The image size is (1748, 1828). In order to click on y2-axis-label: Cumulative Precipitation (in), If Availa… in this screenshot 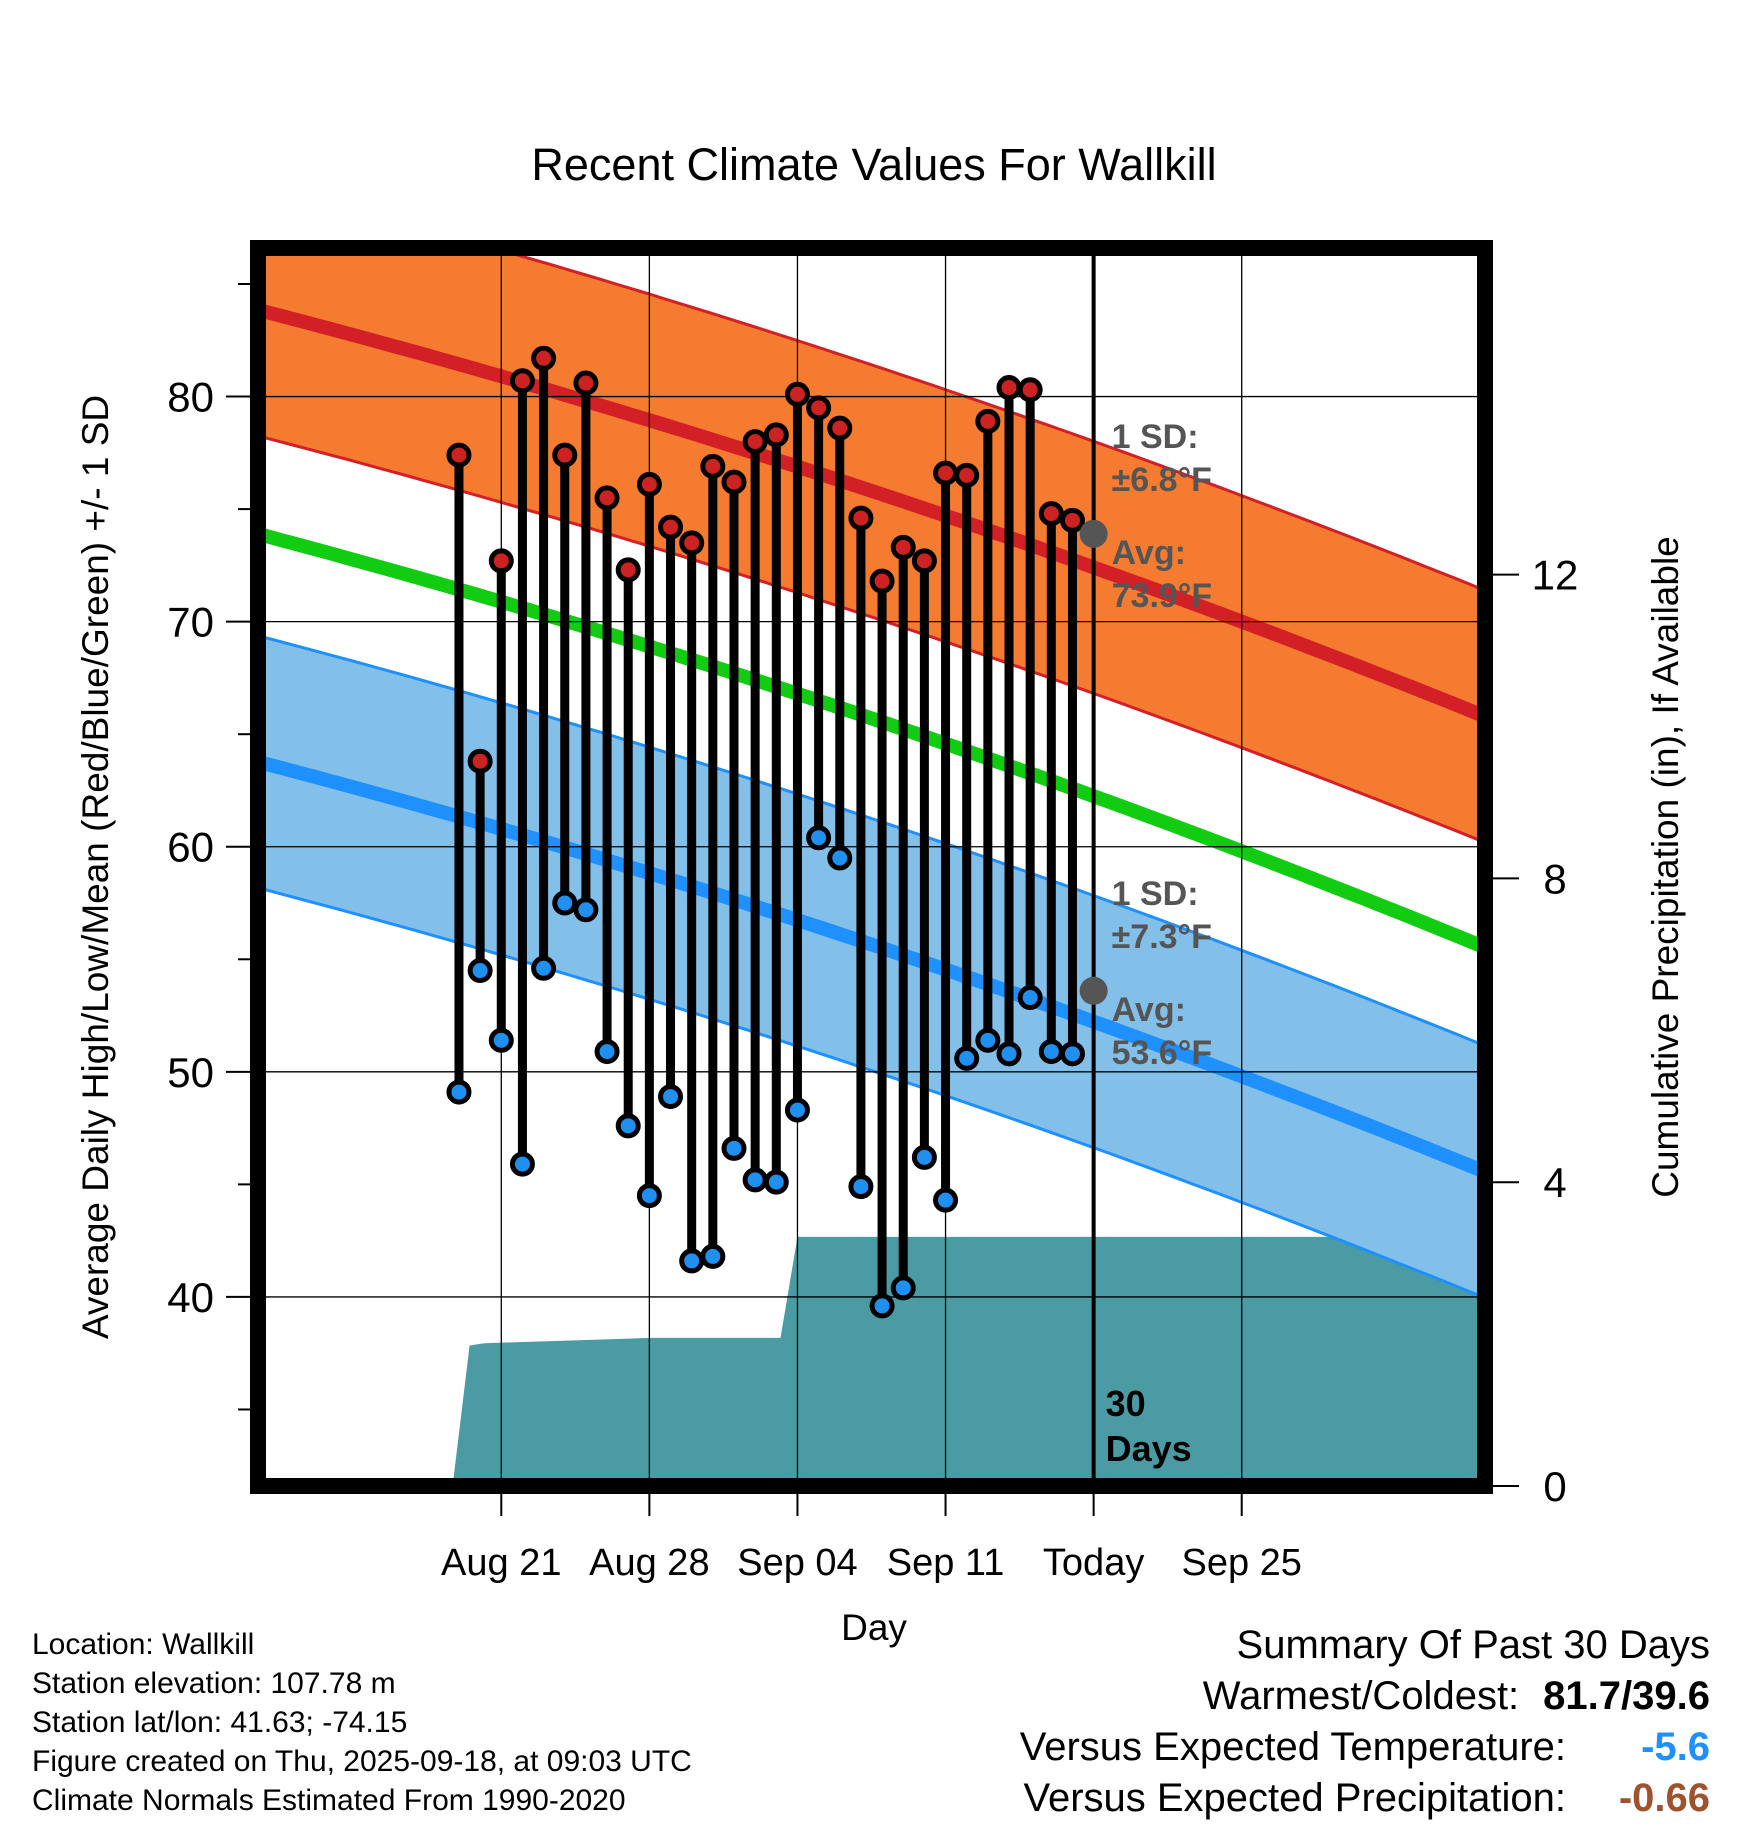, I will do `click(1665, 867)`.